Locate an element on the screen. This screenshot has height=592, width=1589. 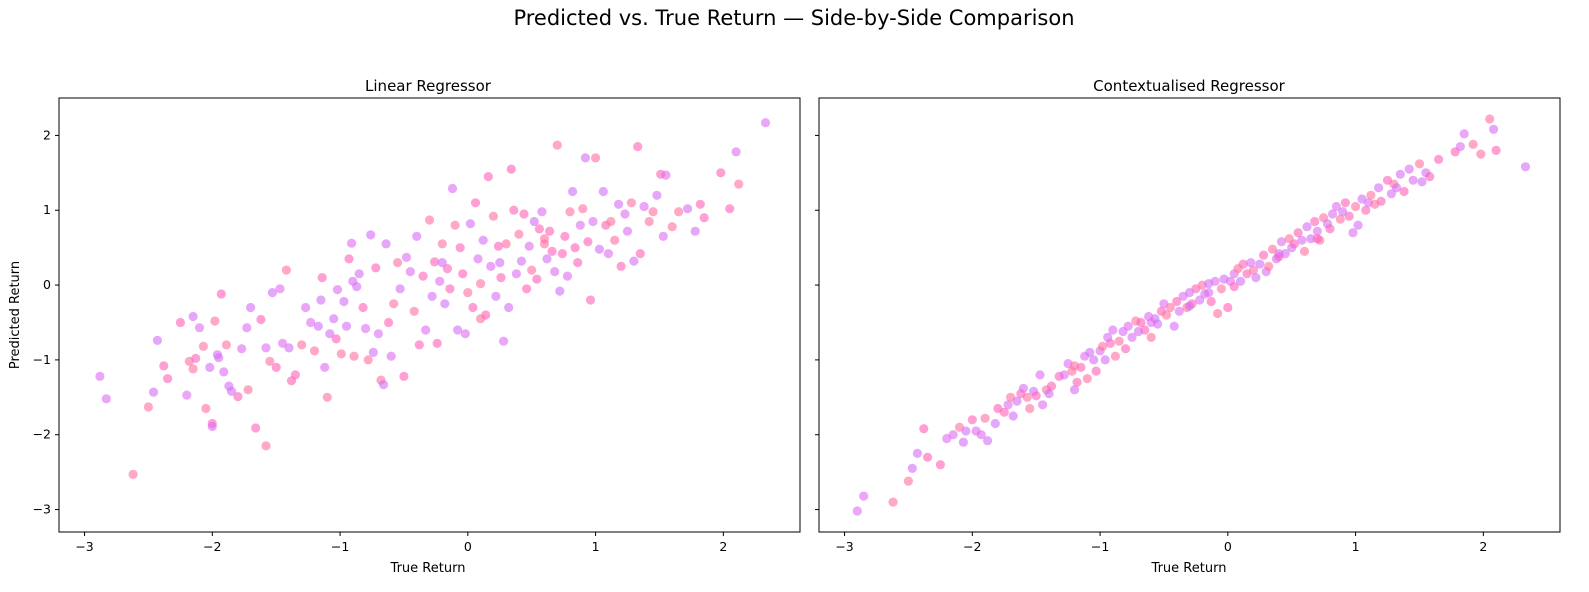
y-tick-label: 1 is located at coordinates (47, 209).